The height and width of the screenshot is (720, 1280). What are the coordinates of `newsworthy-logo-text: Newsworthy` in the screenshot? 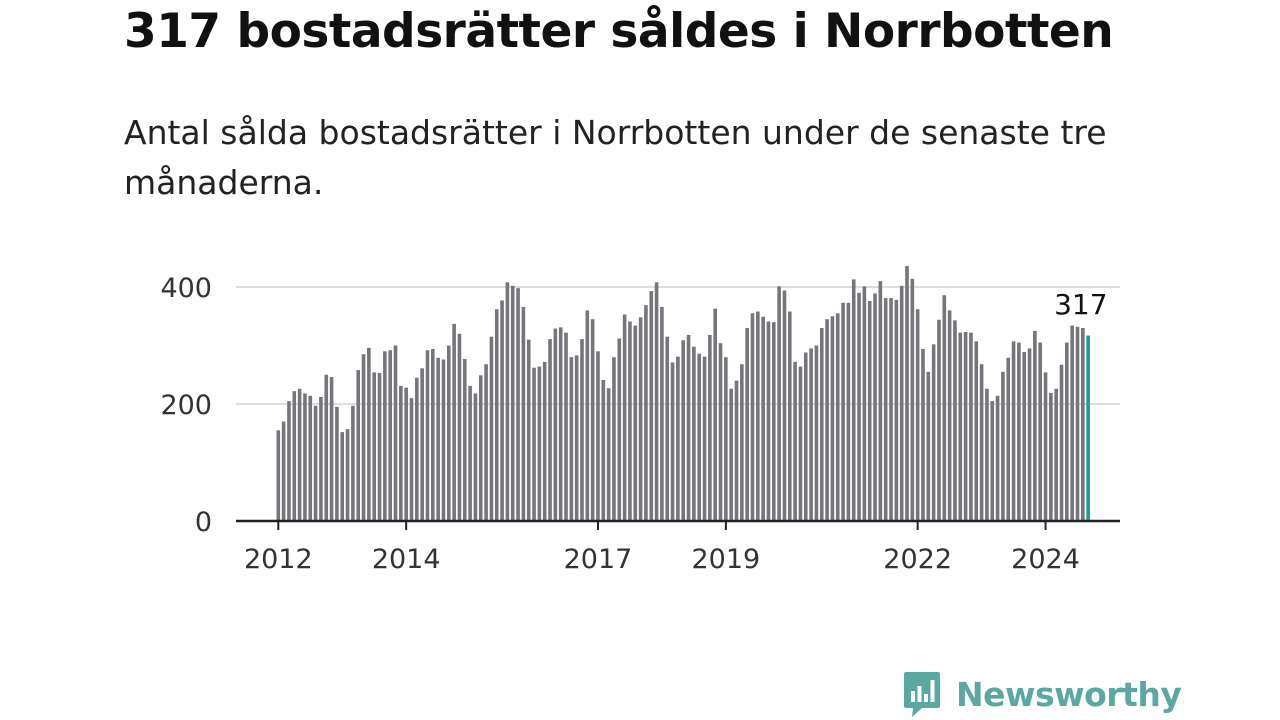 It's located at (1069, 694).